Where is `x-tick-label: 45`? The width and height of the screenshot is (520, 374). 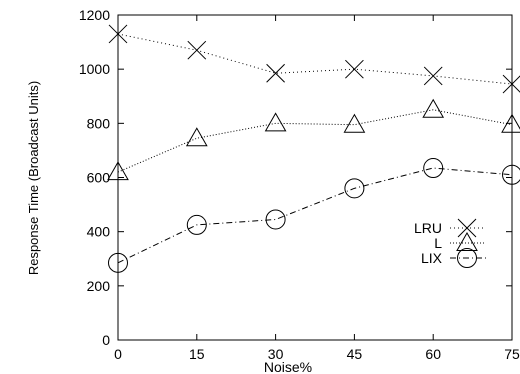 x-tick-label: 45 is located at coordinates (355, 354).